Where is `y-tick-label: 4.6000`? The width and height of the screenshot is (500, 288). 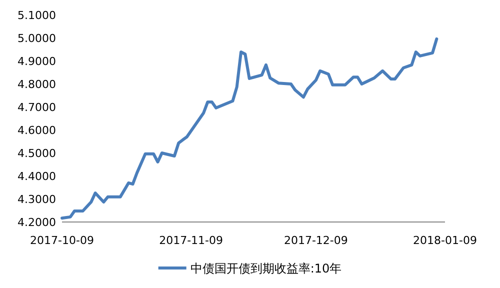 y-tick-label: 4.6000 is located at coordinates (37, 130).